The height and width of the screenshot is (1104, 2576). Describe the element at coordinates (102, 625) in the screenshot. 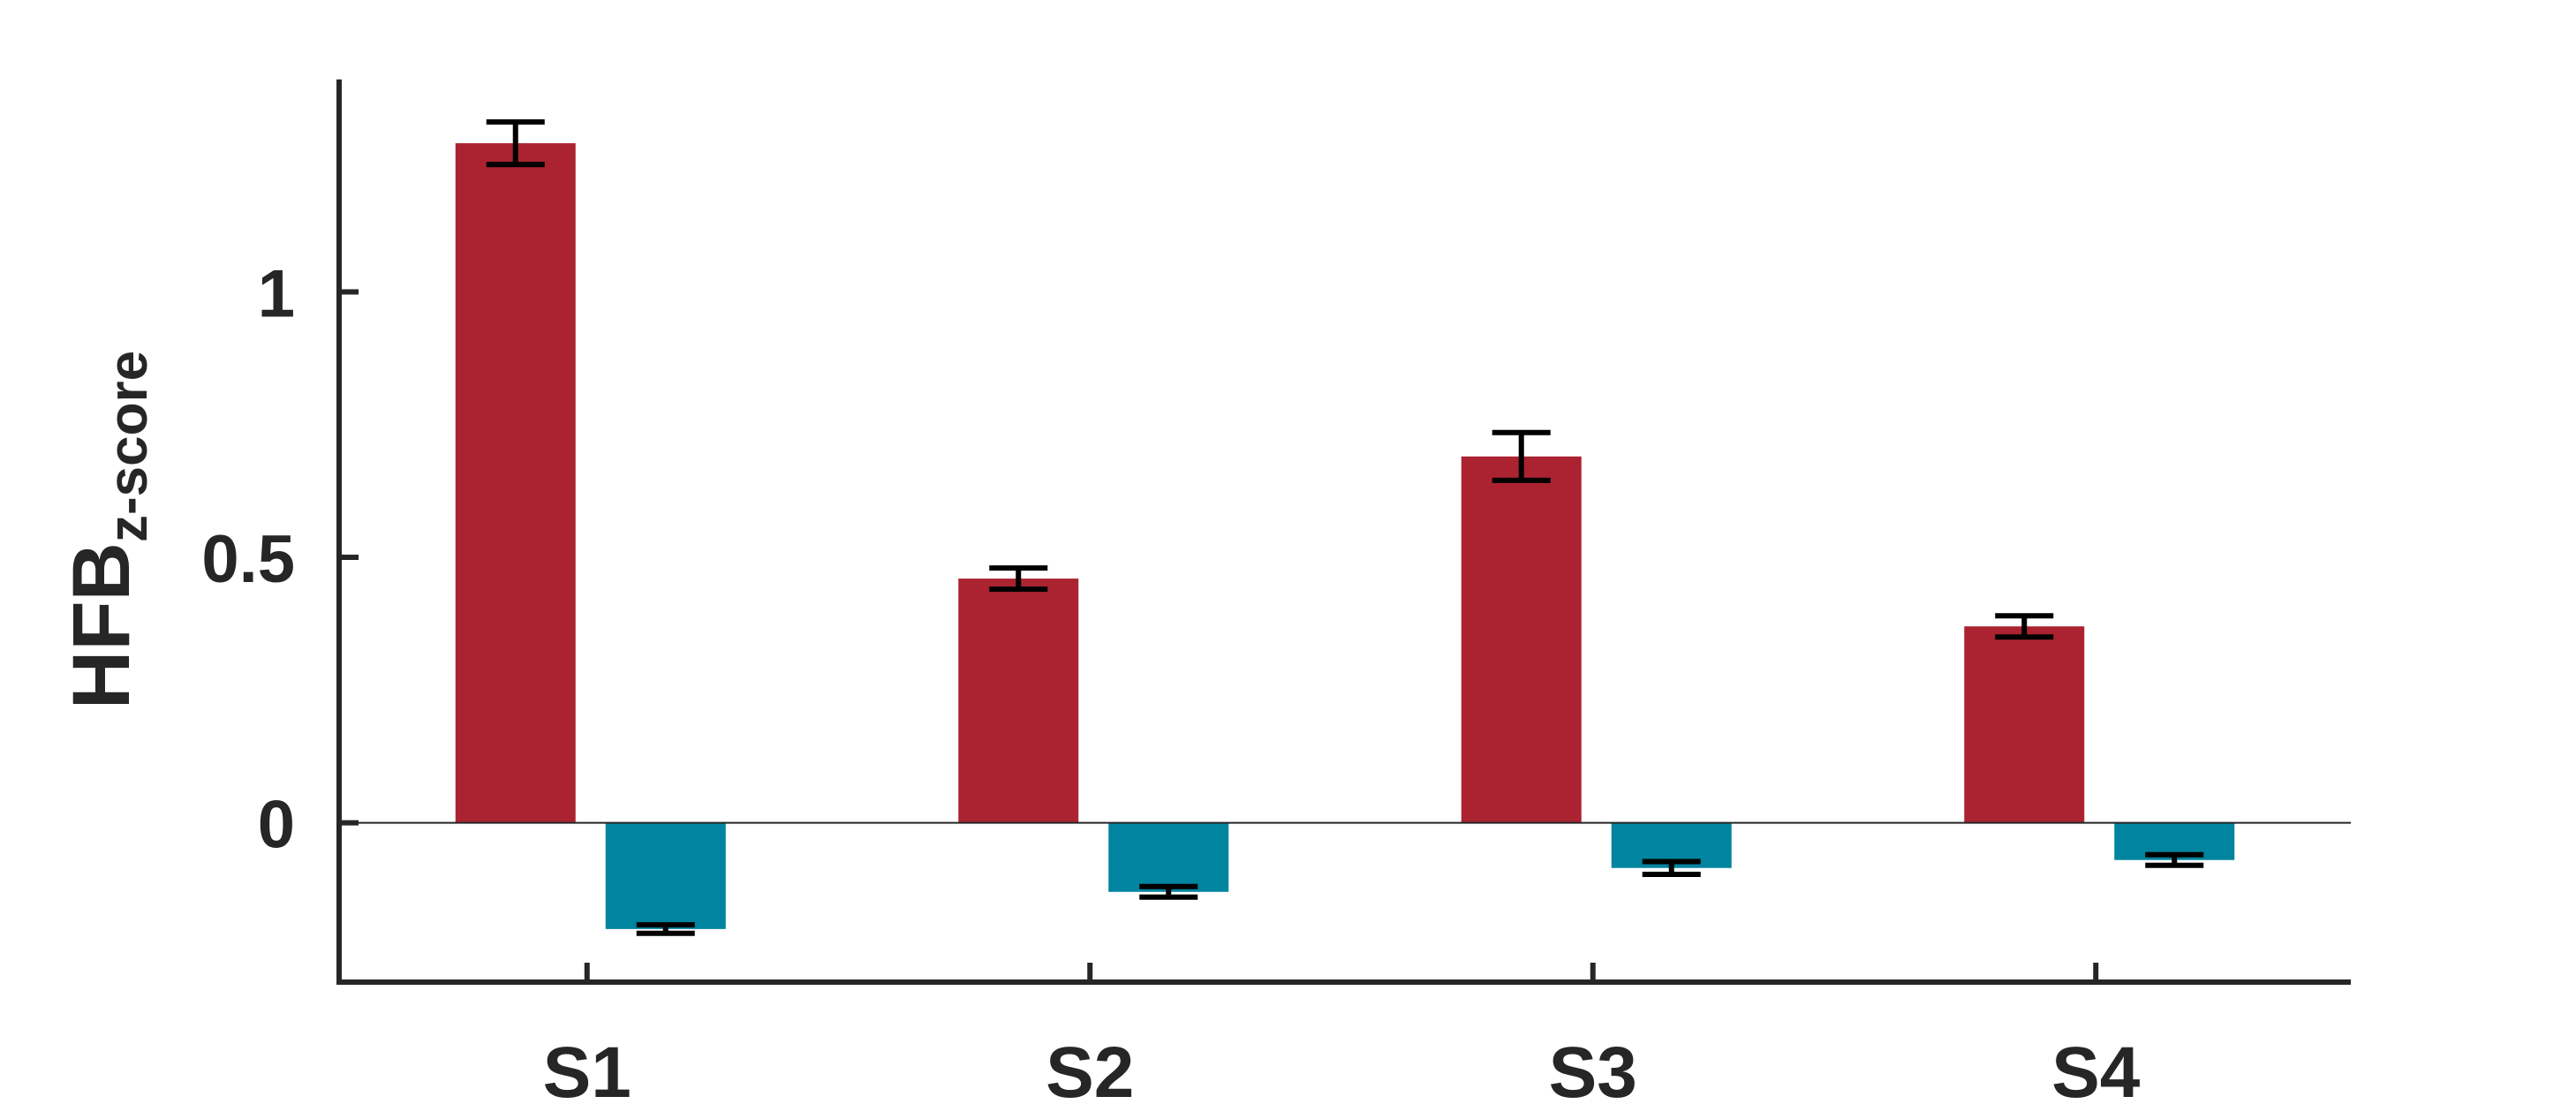

I see `y-axis-label-main: HFB` at that location.